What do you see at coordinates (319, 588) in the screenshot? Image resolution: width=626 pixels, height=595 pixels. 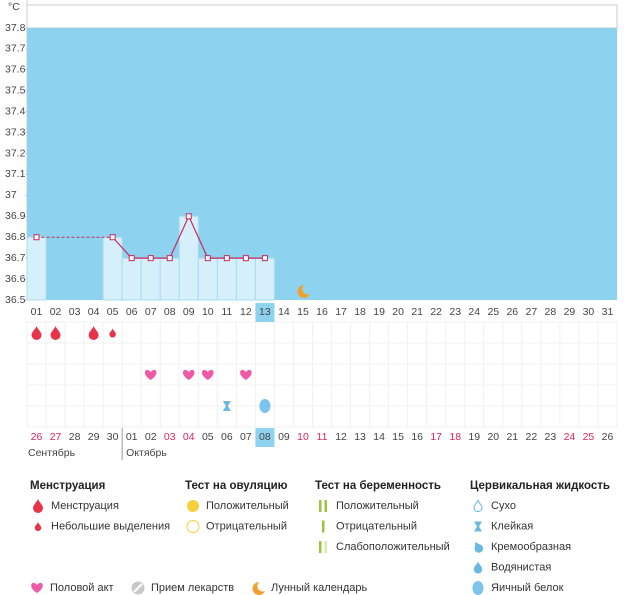 I see `legend-item: Лунный календарь` at bounding box center [319, 588].